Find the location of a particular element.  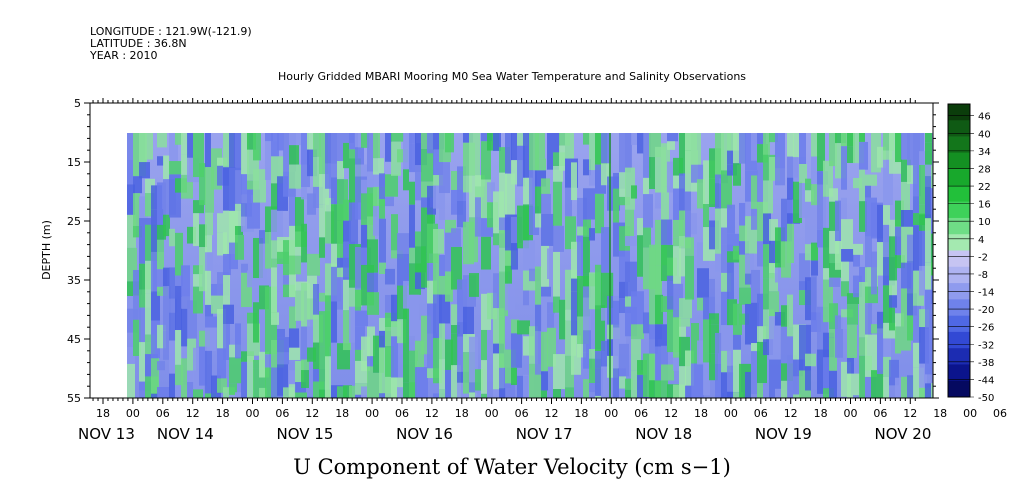

colorbar-tick-label: 28 is located at coordinates (984, 169).